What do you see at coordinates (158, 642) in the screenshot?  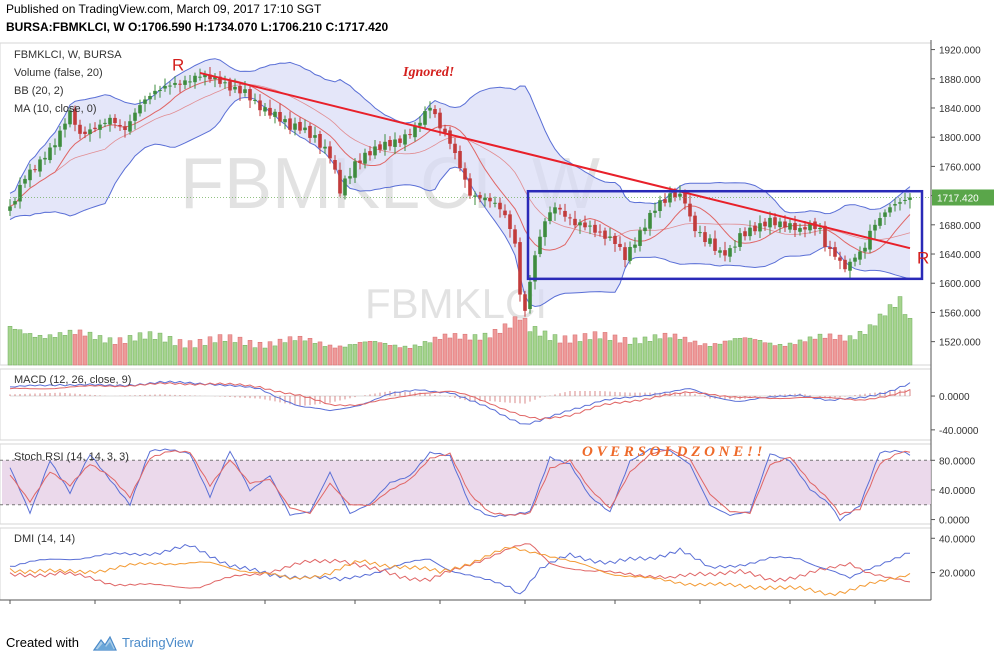 I see `footer-brand: TradingView` at bounding box center [158, 642].